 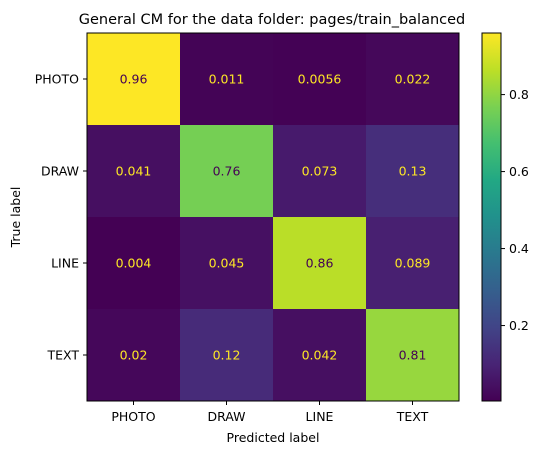 What do you see at coordinates (273, 437) in the screenshot?
I see `x-axis-label: Predicted label` at bounding box center [273, 437].